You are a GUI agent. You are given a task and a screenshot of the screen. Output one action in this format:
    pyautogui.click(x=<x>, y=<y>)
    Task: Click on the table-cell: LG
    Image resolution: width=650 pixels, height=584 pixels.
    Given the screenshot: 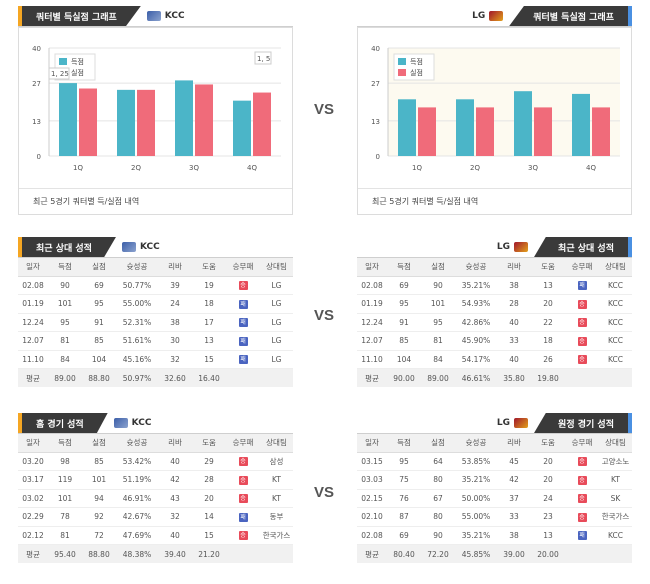 What is the action you would take?
    pyautogui.click(x=276, y=341)
    